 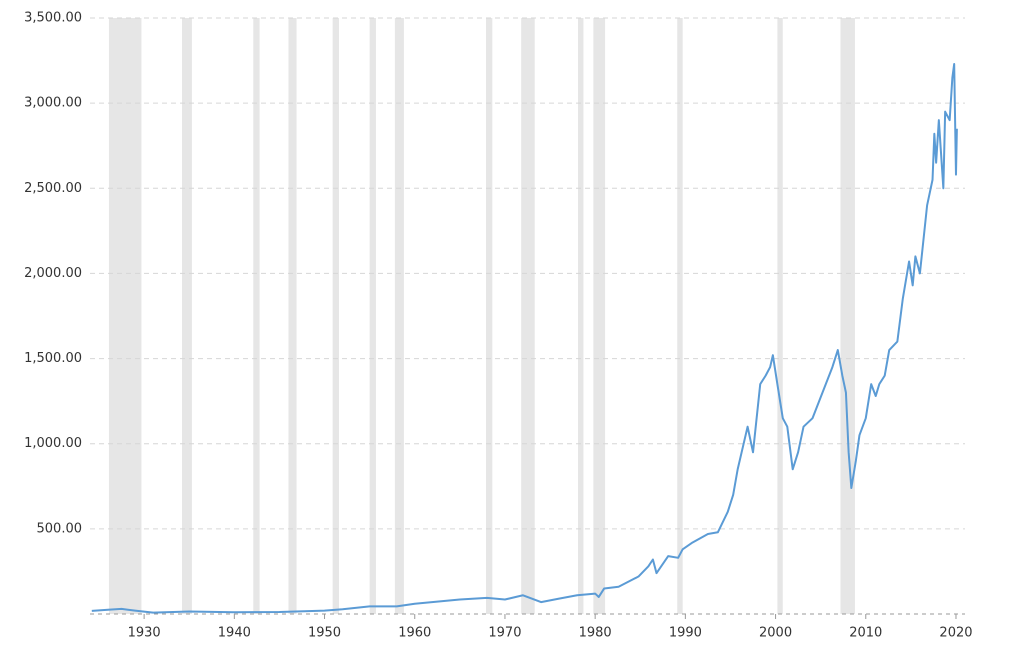 I want to click on x-tick-label: 1970, so click(x=504, y=633).